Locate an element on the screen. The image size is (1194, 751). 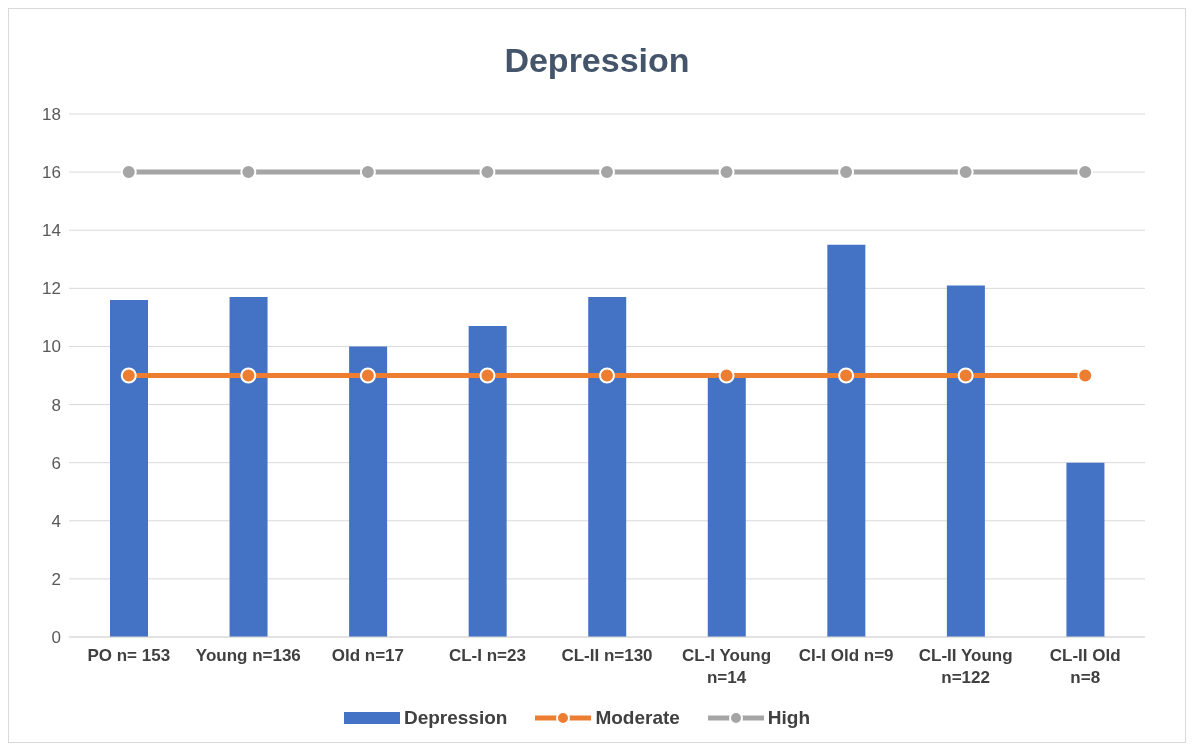
y-tick-label: 2 is located at coordinates (56, 579).